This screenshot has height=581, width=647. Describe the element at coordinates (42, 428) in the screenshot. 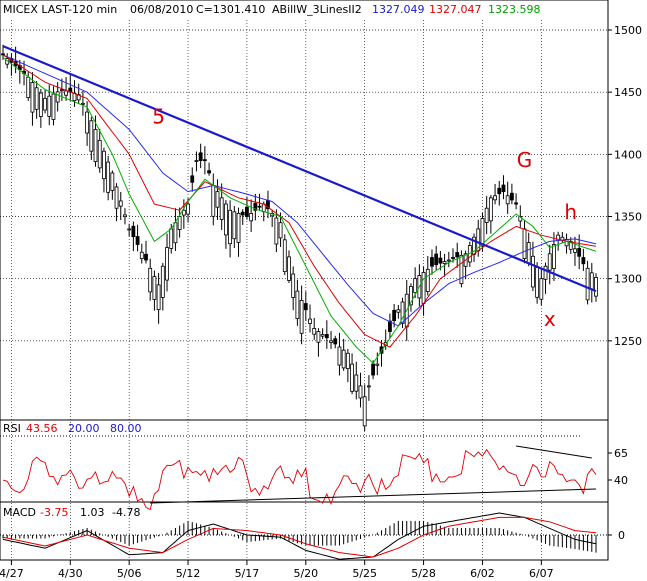

I see `rsi-value: 43.56` at that location.